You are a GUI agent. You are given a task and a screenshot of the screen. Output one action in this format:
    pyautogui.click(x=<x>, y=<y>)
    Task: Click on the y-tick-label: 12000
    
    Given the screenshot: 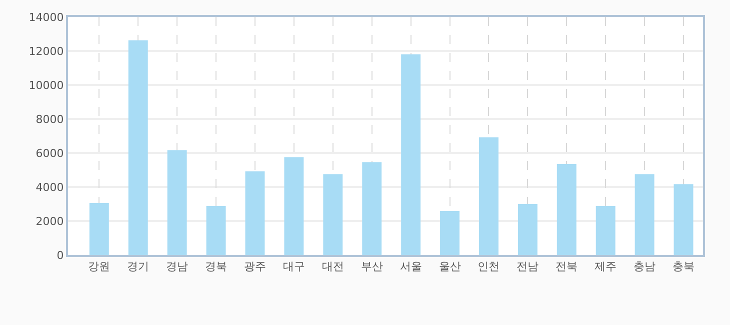 What is the action you would take?
    pyautogui.click(x=46, y=51)
    